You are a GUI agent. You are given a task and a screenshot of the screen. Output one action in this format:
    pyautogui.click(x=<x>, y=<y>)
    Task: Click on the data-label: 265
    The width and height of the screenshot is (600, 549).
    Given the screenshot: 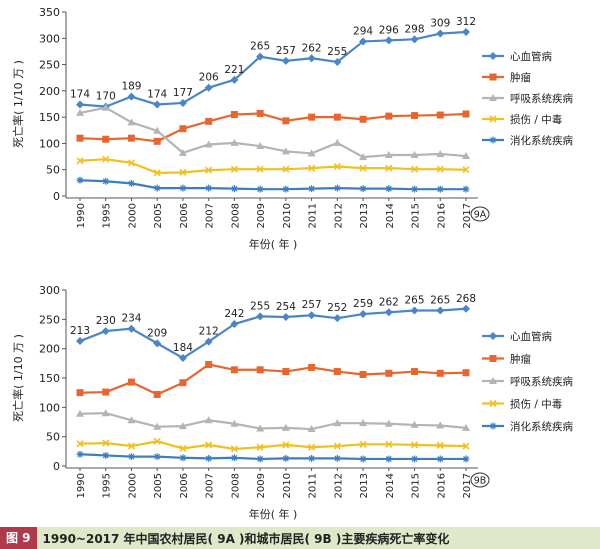 What is the action you would take?
    pyautogui.click(x=440, y=301)
    